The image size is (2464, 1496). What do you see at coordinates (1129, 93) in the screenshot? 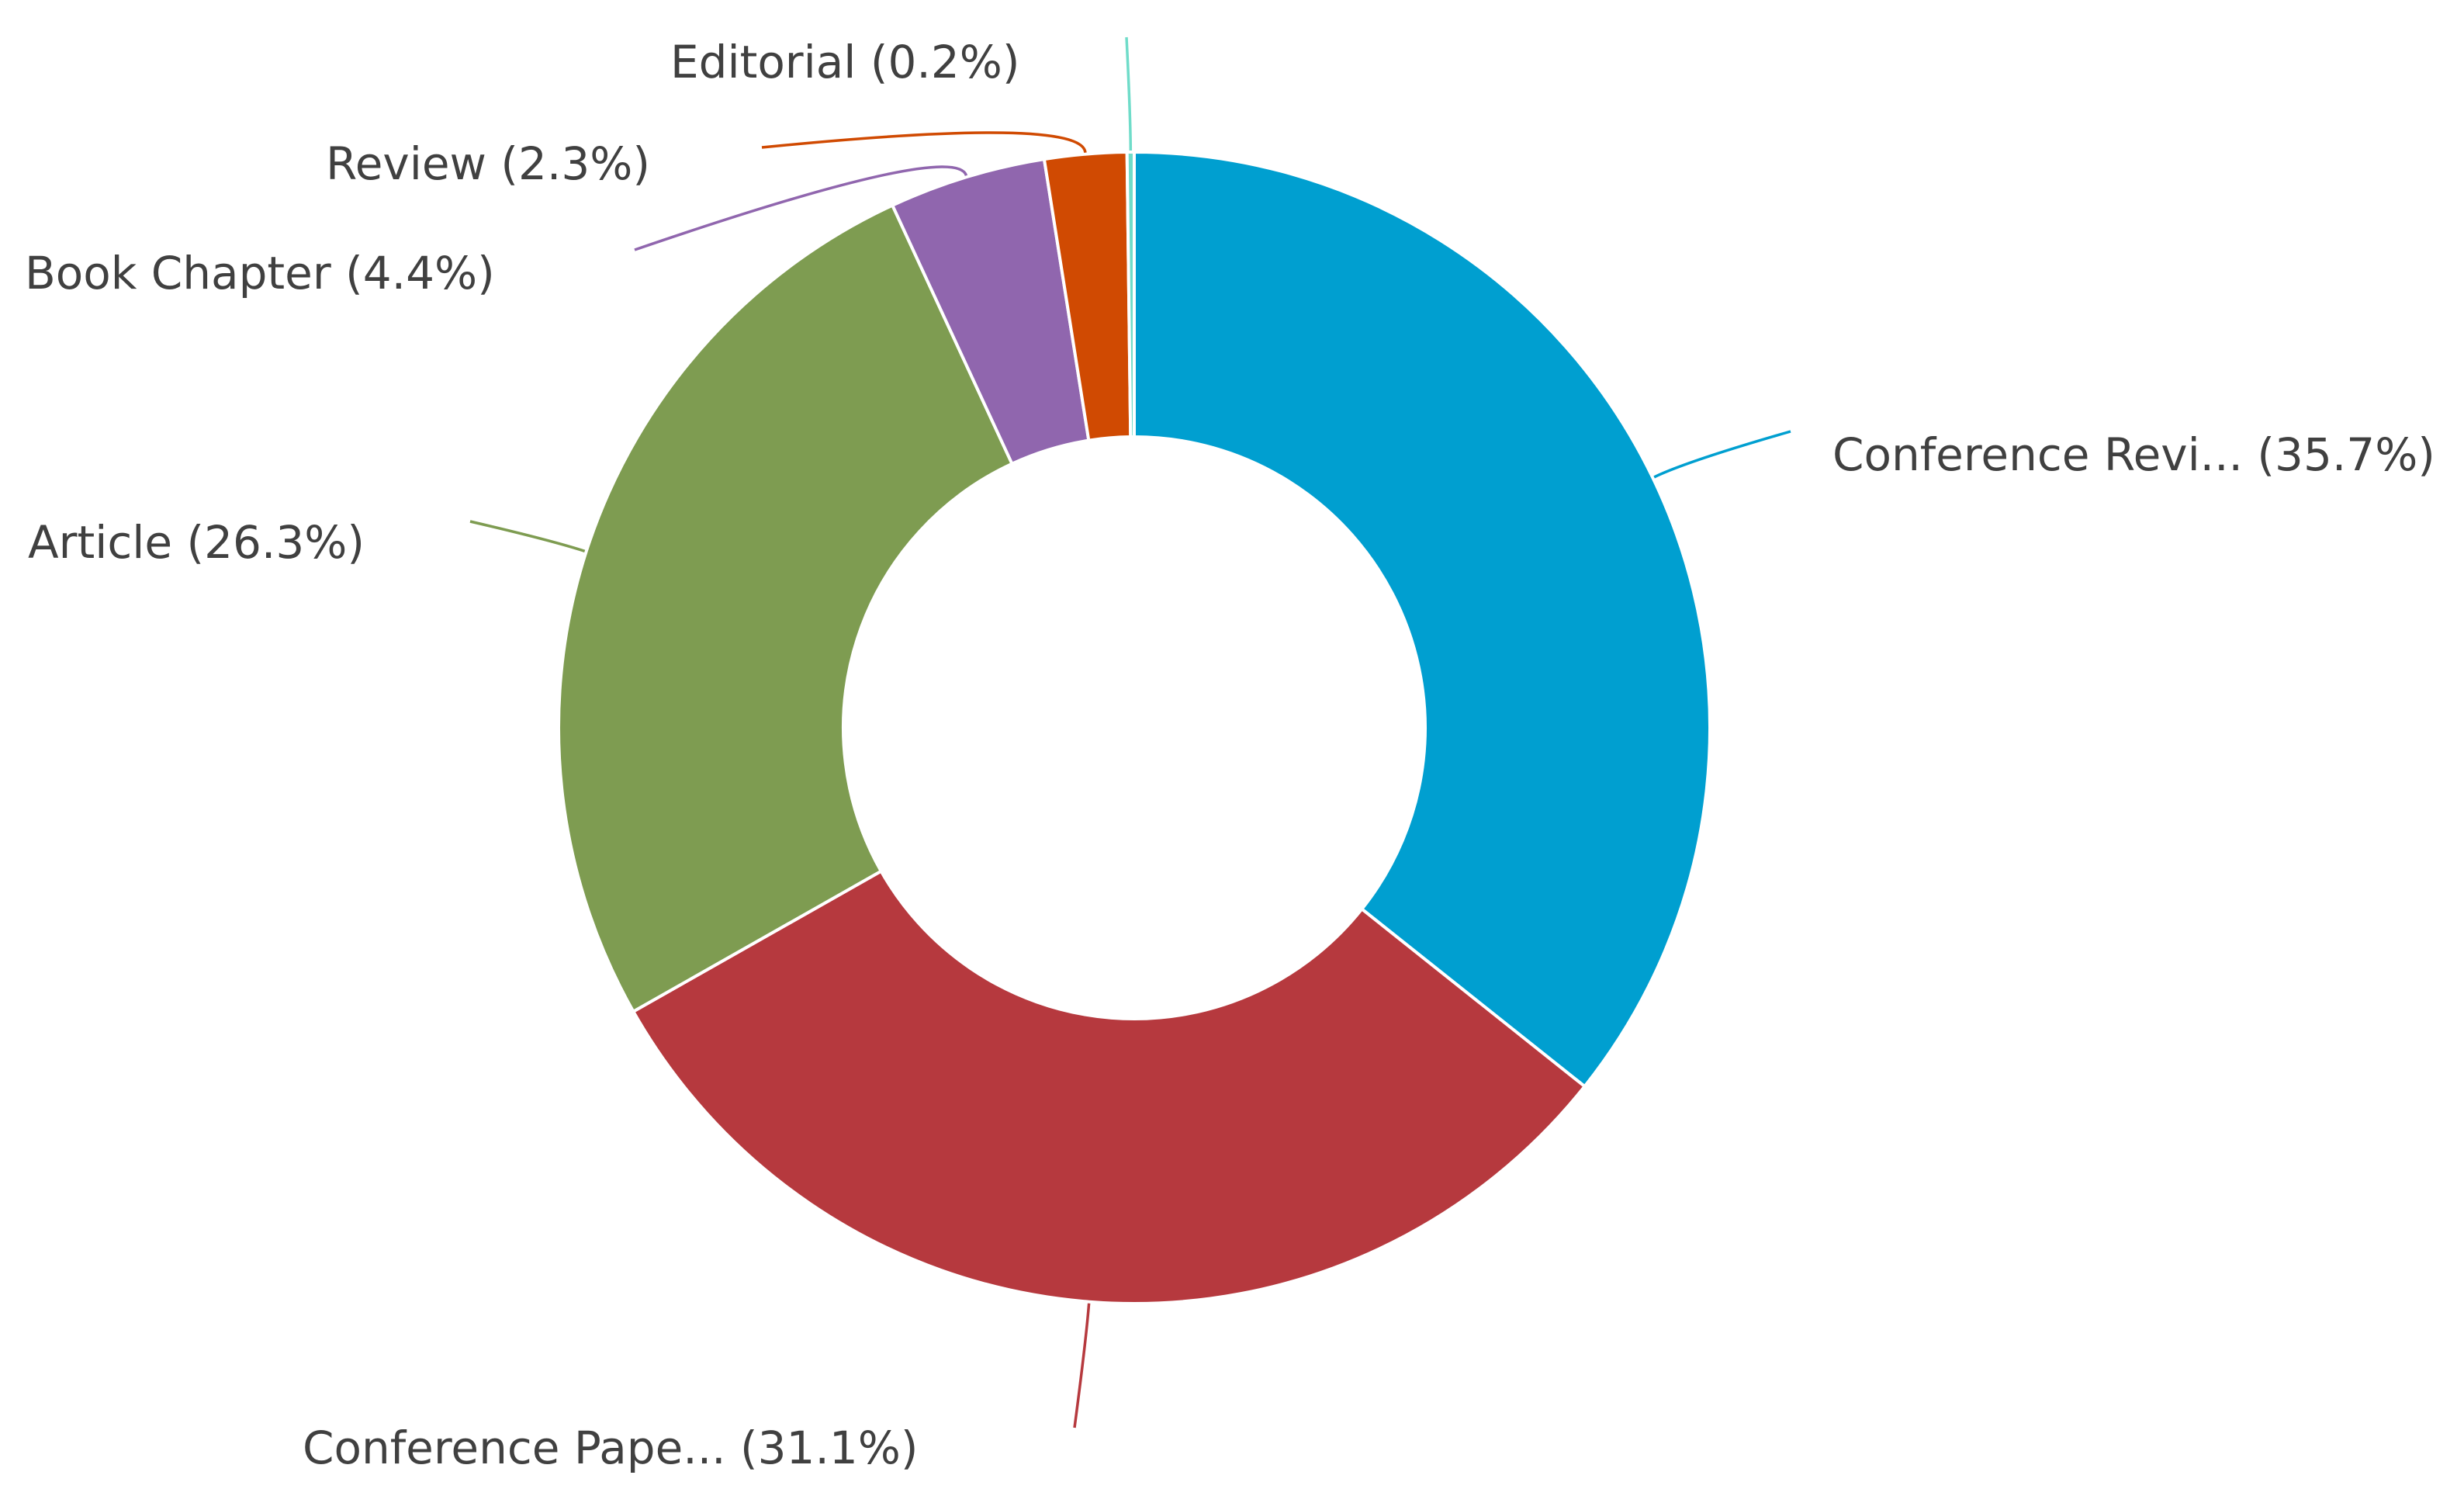
I see `leader-line-editorial` at bounding box center [1129, 93].